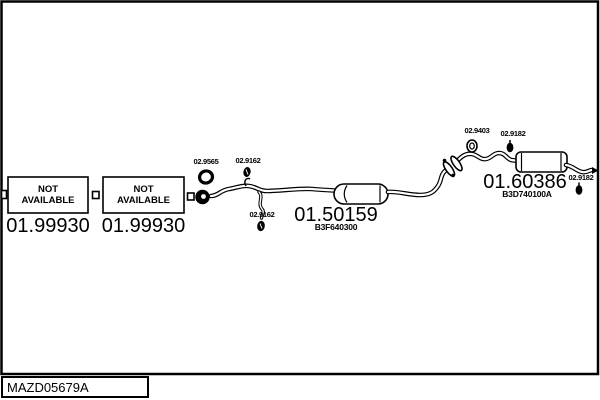  I want to click on front-pipe, so click(275, 198).